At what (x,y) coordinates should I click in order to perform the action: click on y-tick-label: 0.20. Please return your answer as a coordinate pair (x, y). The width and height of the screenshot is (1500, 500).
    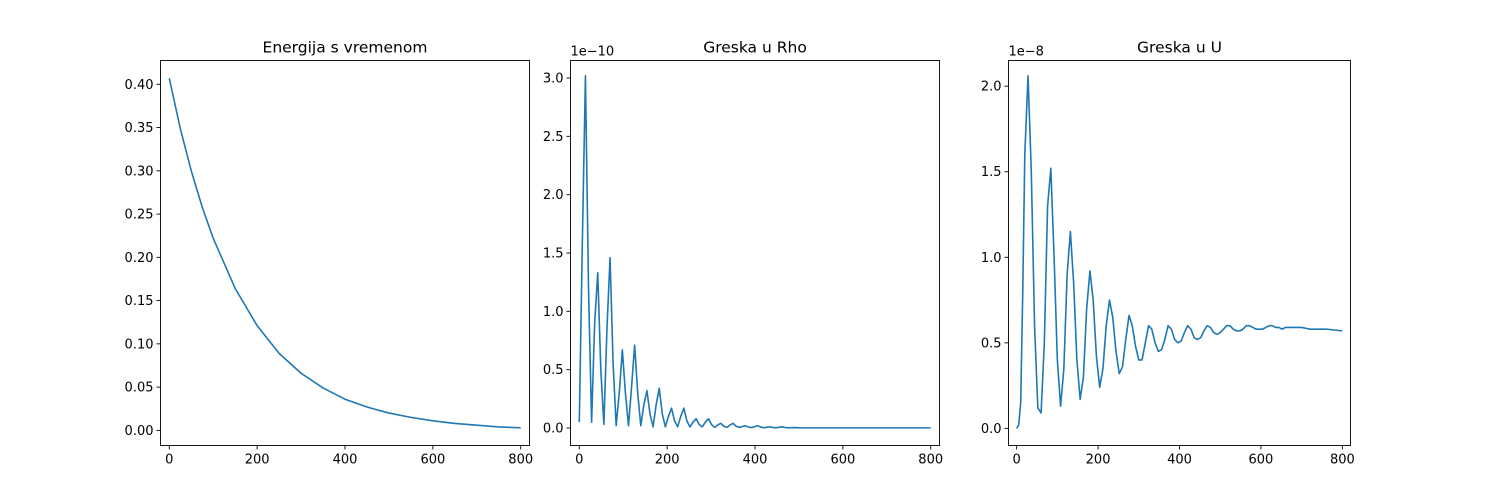
    Looking at the image, I should click on (139, 258).